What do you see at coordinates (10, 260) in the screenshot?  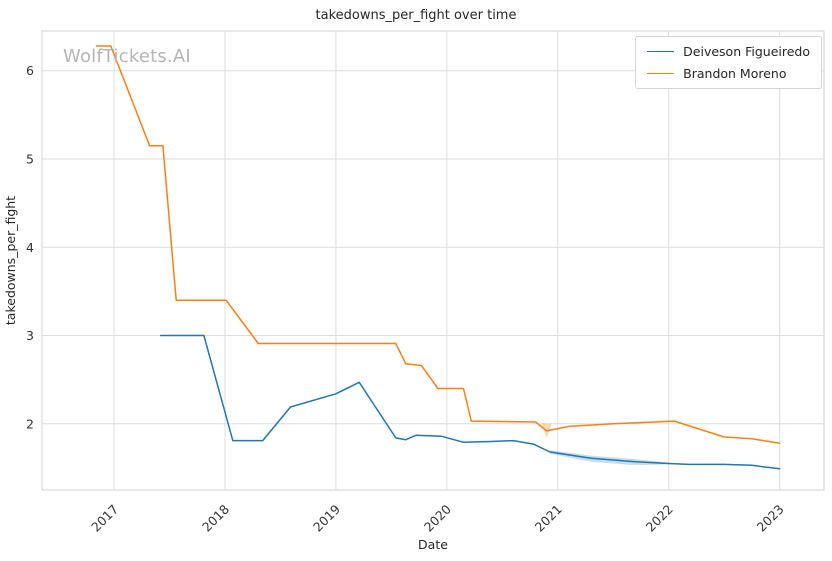 I see `y-axis-label: takedowns_per_fight` at bounding box center [10, 260].